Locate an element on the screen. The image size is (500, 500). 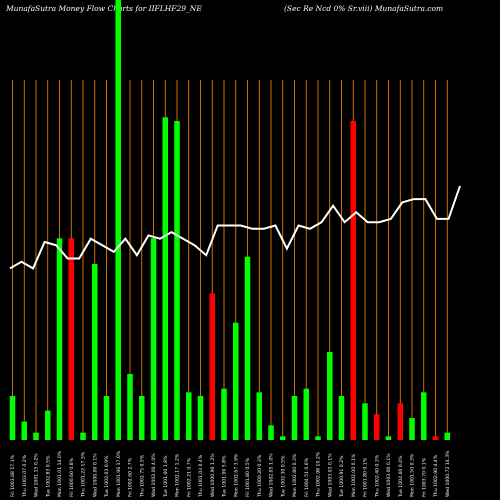
x-tick-label: Wed 1000.00 0.1% is located at coordinates (95, 475).